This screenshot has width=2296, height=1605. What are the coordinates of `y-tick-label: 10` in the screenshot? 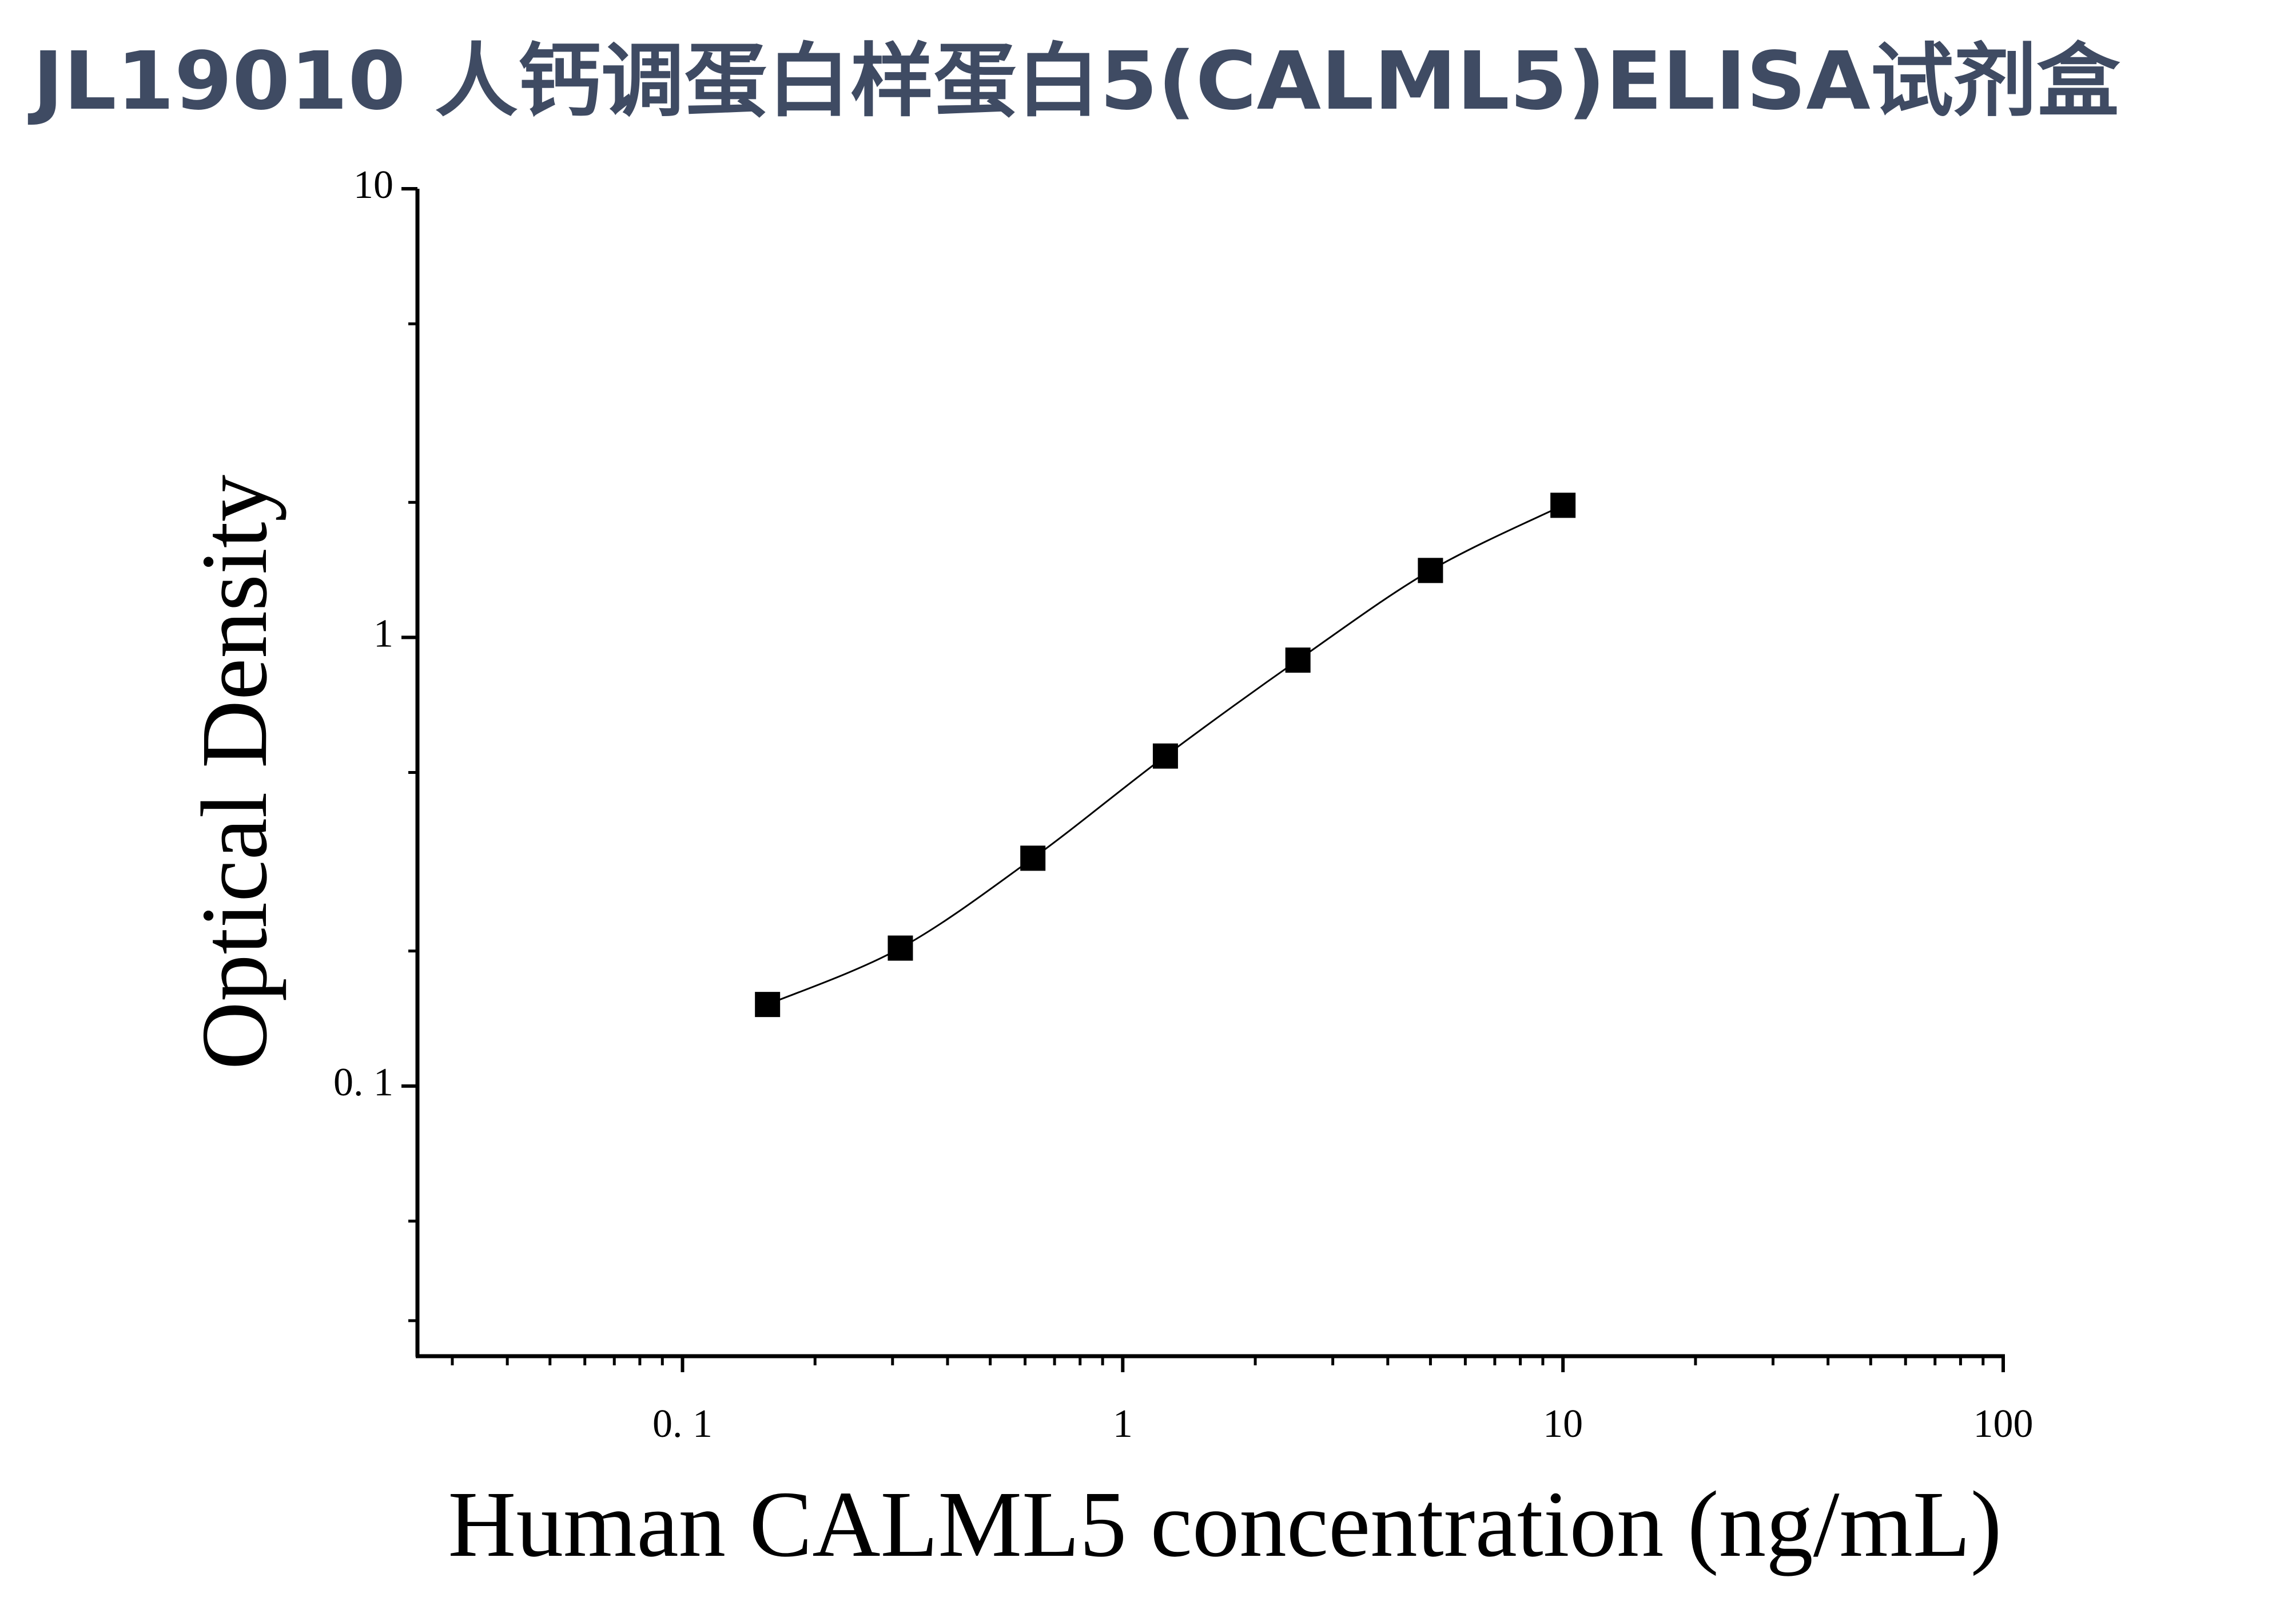 It's located at (373, 185).